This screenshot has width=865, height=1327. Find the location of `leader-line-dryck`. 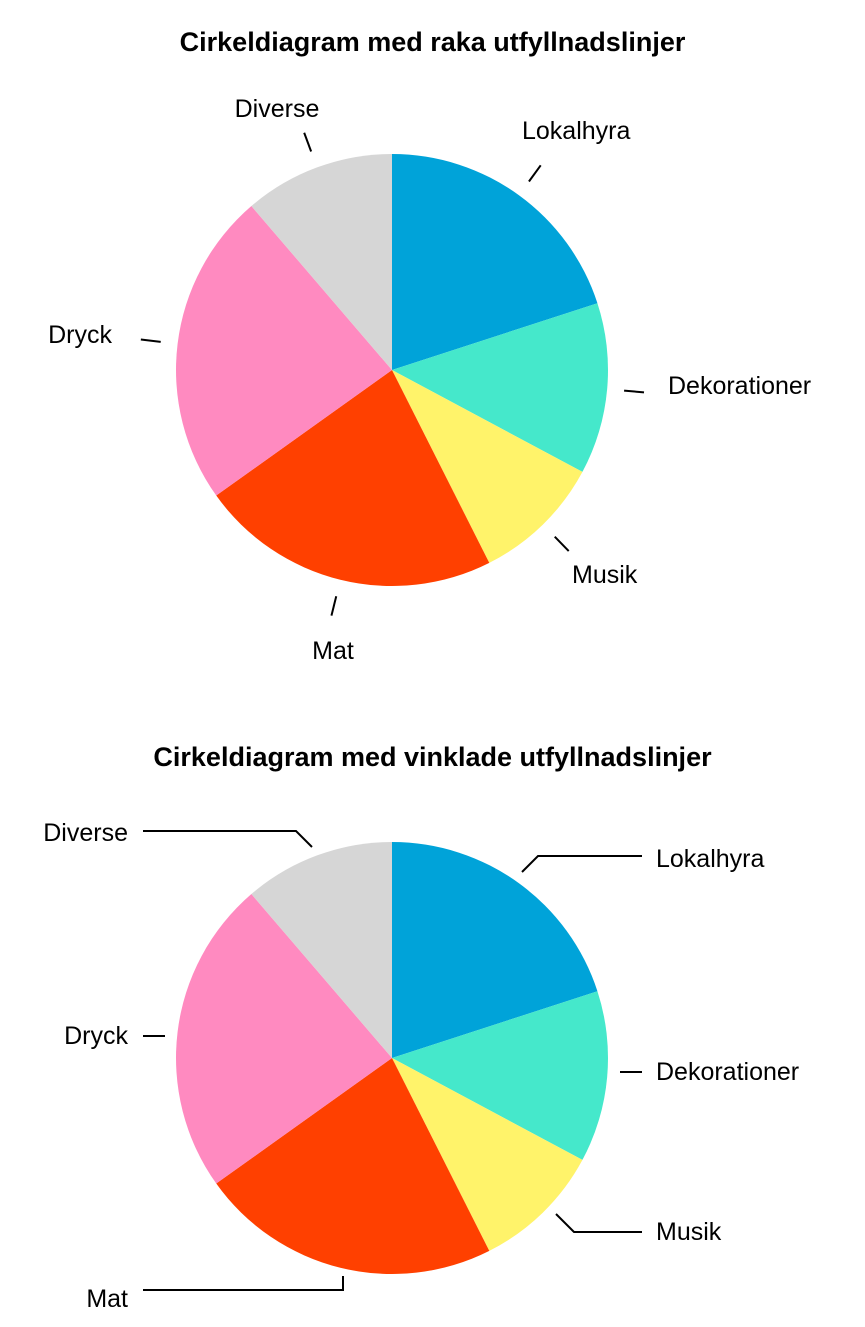

leader-line-dryck is located at coordinates (150, 340).